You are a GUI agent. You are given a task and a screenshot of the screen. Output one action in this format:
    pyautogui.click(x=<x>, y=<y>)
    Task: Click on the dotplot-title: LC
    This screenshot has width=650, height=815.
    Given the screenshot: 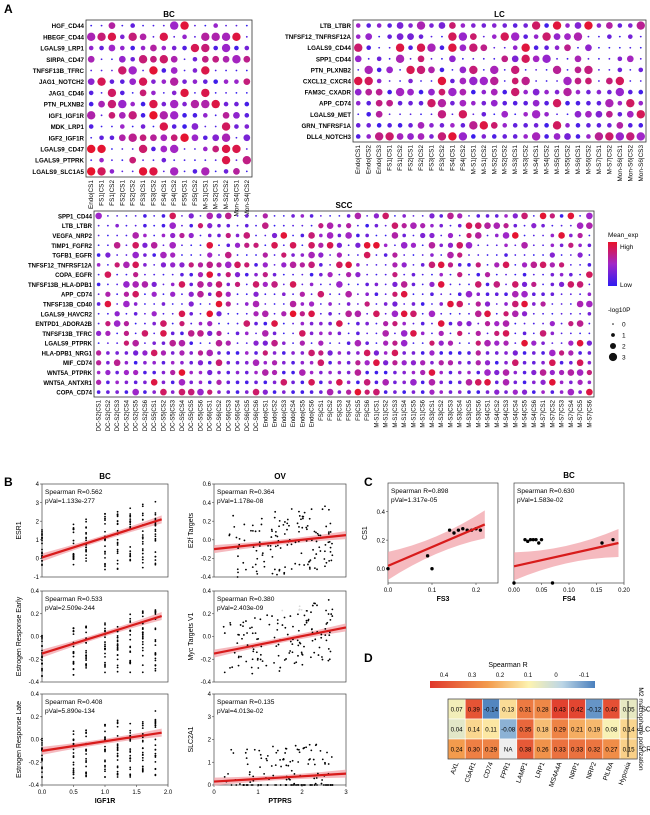 What is the action you would take?
    pyautogui.click(x=499, y=14)
    